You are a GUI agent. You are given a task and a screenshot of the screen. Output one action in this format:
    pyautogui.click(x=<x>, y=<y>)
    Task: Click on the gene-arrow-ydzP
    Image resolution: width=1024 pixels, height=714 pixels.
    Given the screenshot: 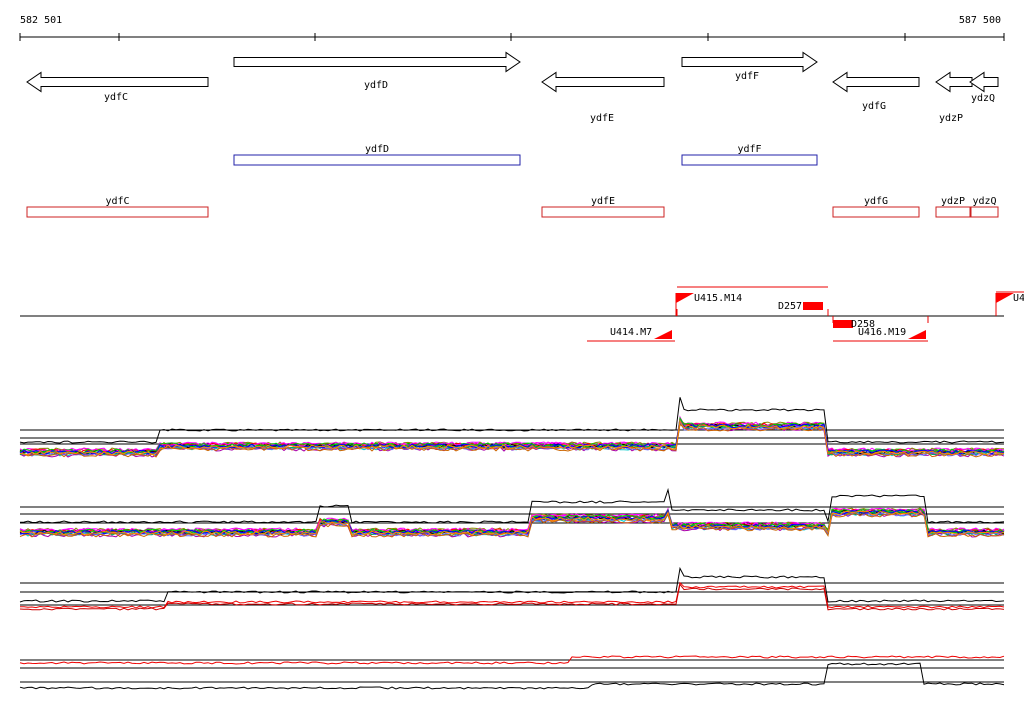 What is the action you would take?
    pyautogui.click(x=954, y=82)
    